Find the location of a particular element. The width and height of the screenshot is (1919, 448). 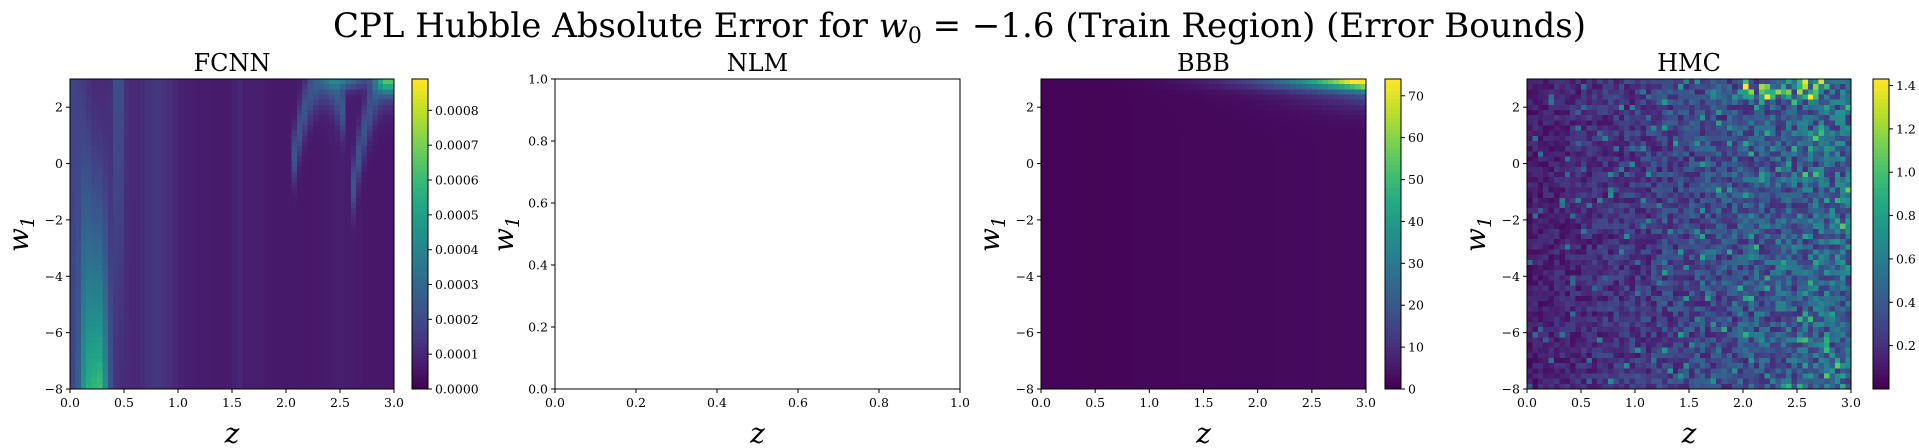

y-axis-label-sub: 1 is located at coordinates (28, 222).